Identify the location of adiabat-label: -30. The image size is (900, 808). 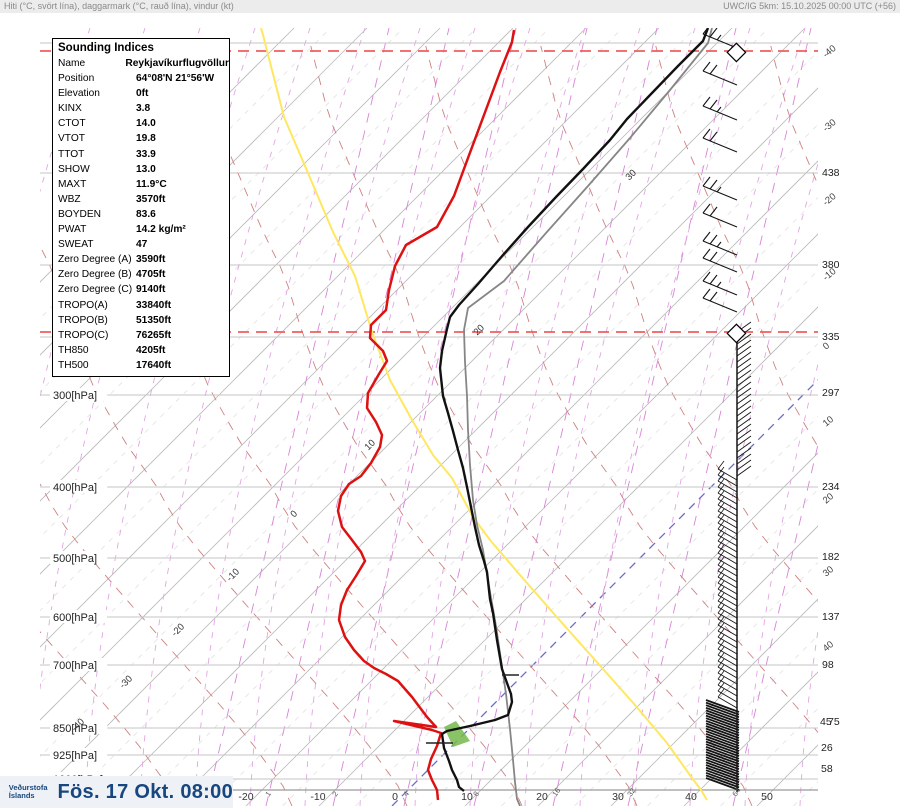
(125, 681).